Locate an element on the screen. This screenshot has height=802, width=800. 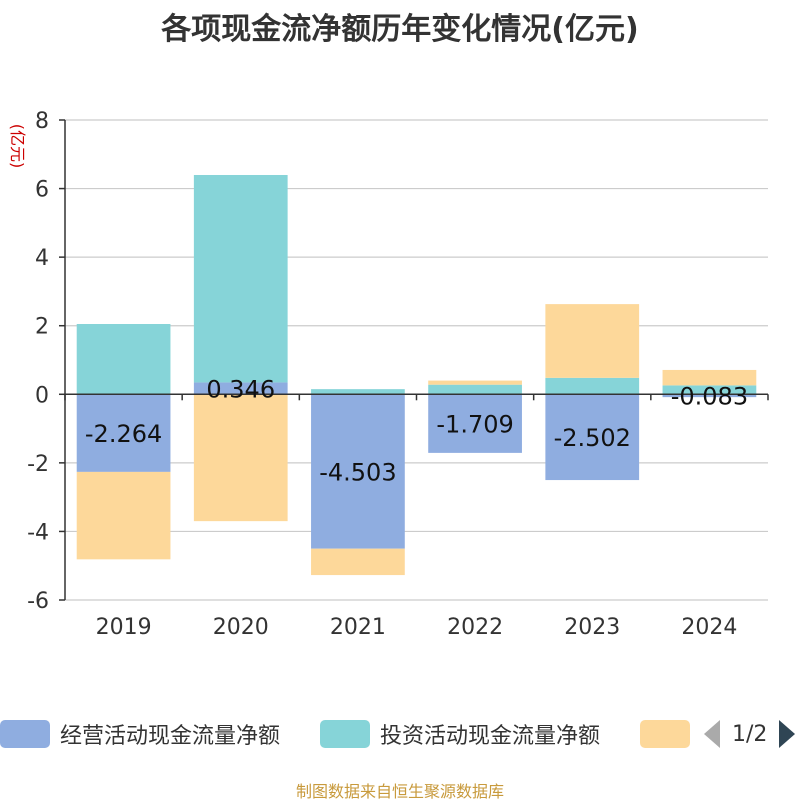
legend-item-investing: 投资活动现金流量净额 is located at coordinates (460, 734).